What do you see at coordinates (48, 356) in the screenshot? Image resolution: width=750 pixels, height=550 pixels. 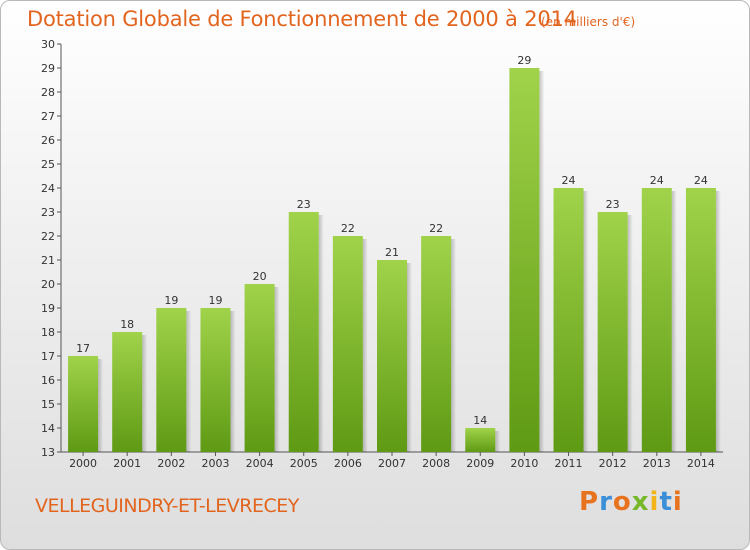 I see `y-tick-label: 17` at bounding box center [48, 356].